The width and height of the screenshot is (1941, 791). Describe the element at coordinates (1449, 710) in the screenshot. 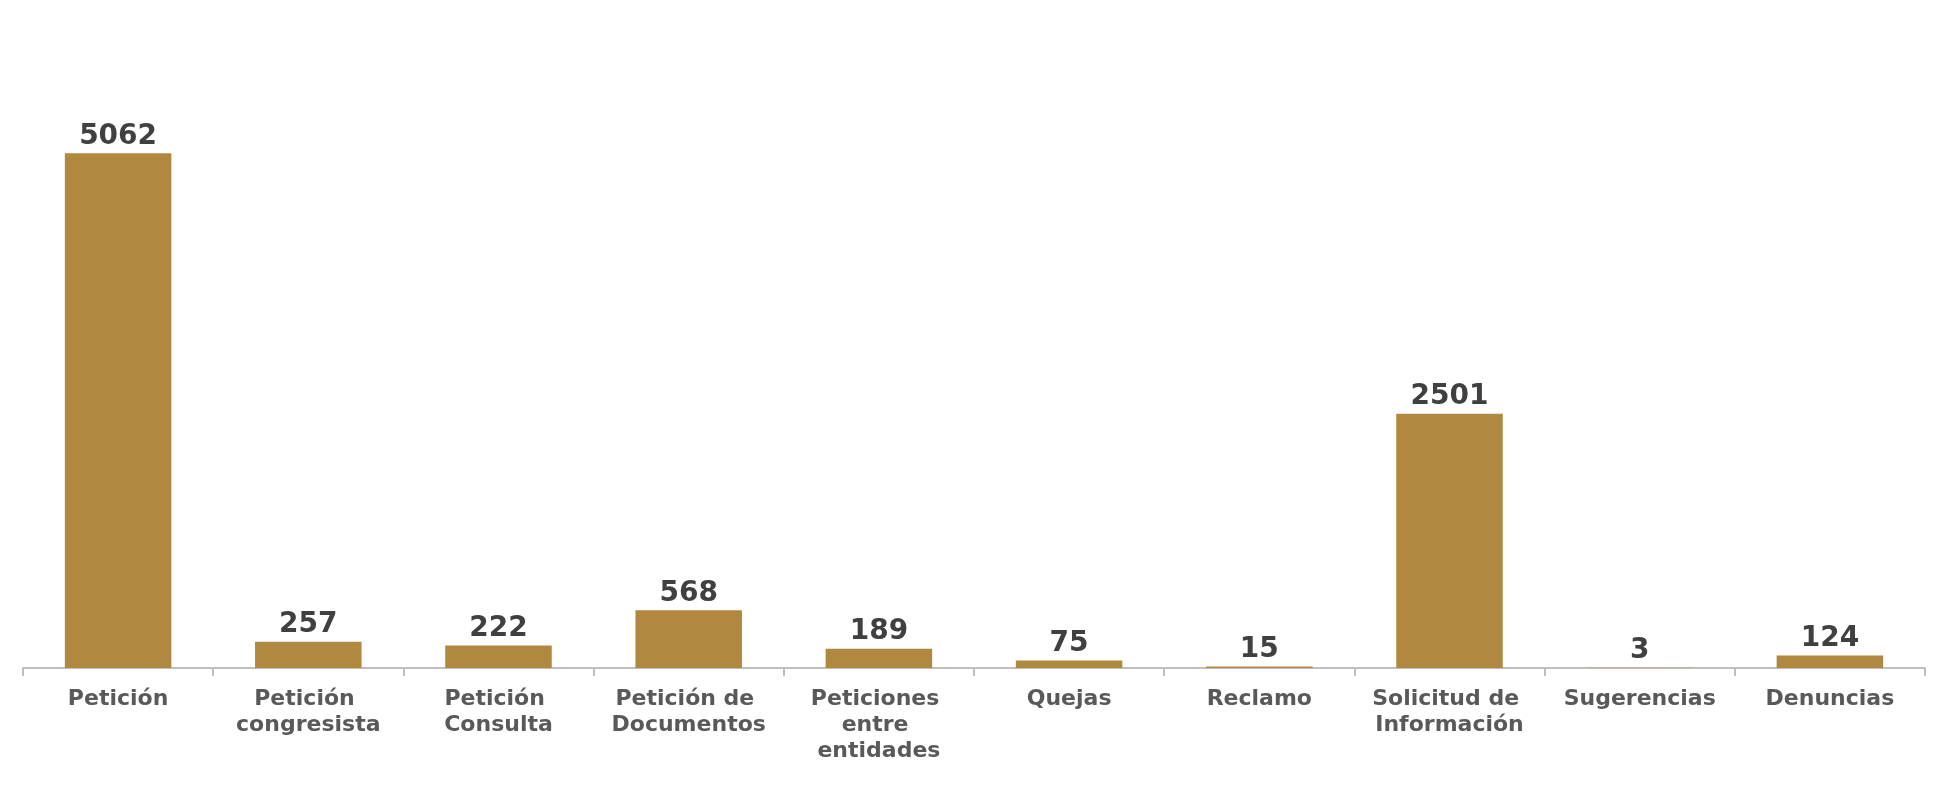

I see `x-tick-label: Solicitud de Información` at that location.